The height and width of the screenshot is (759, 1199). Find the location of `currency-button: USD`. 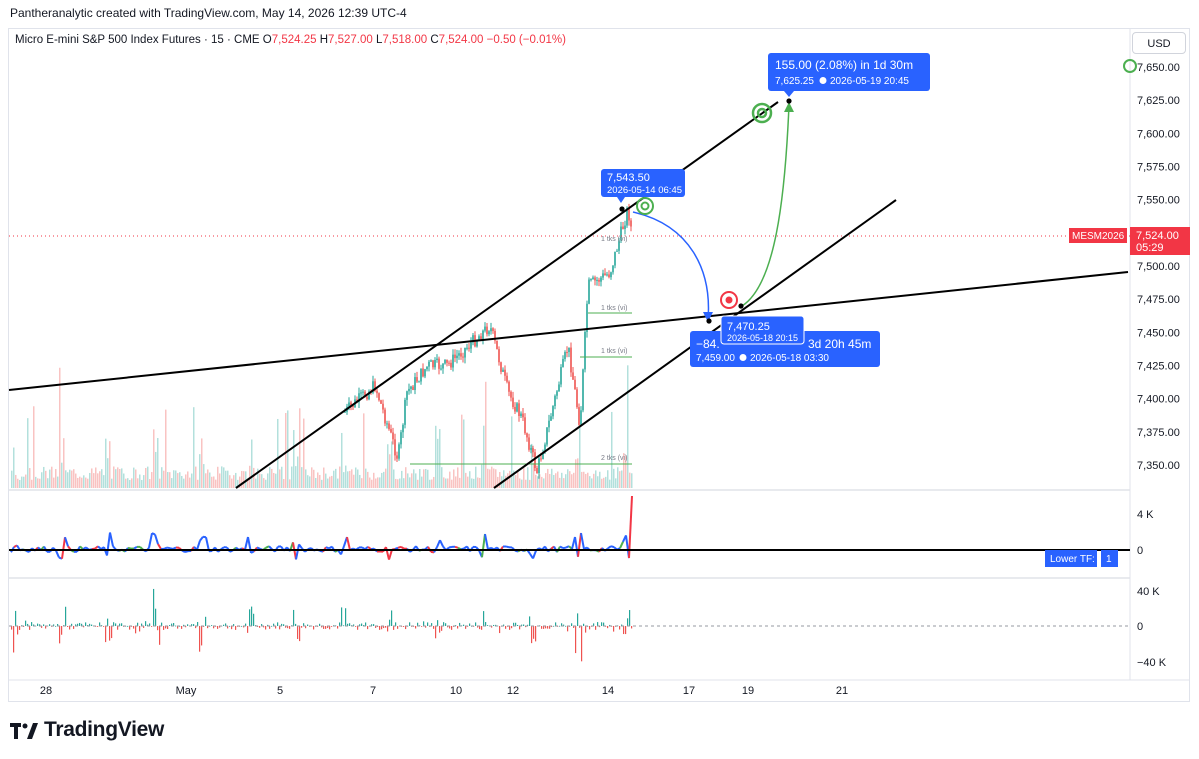

currency-button: USD is located at coordinates (1159, 43).